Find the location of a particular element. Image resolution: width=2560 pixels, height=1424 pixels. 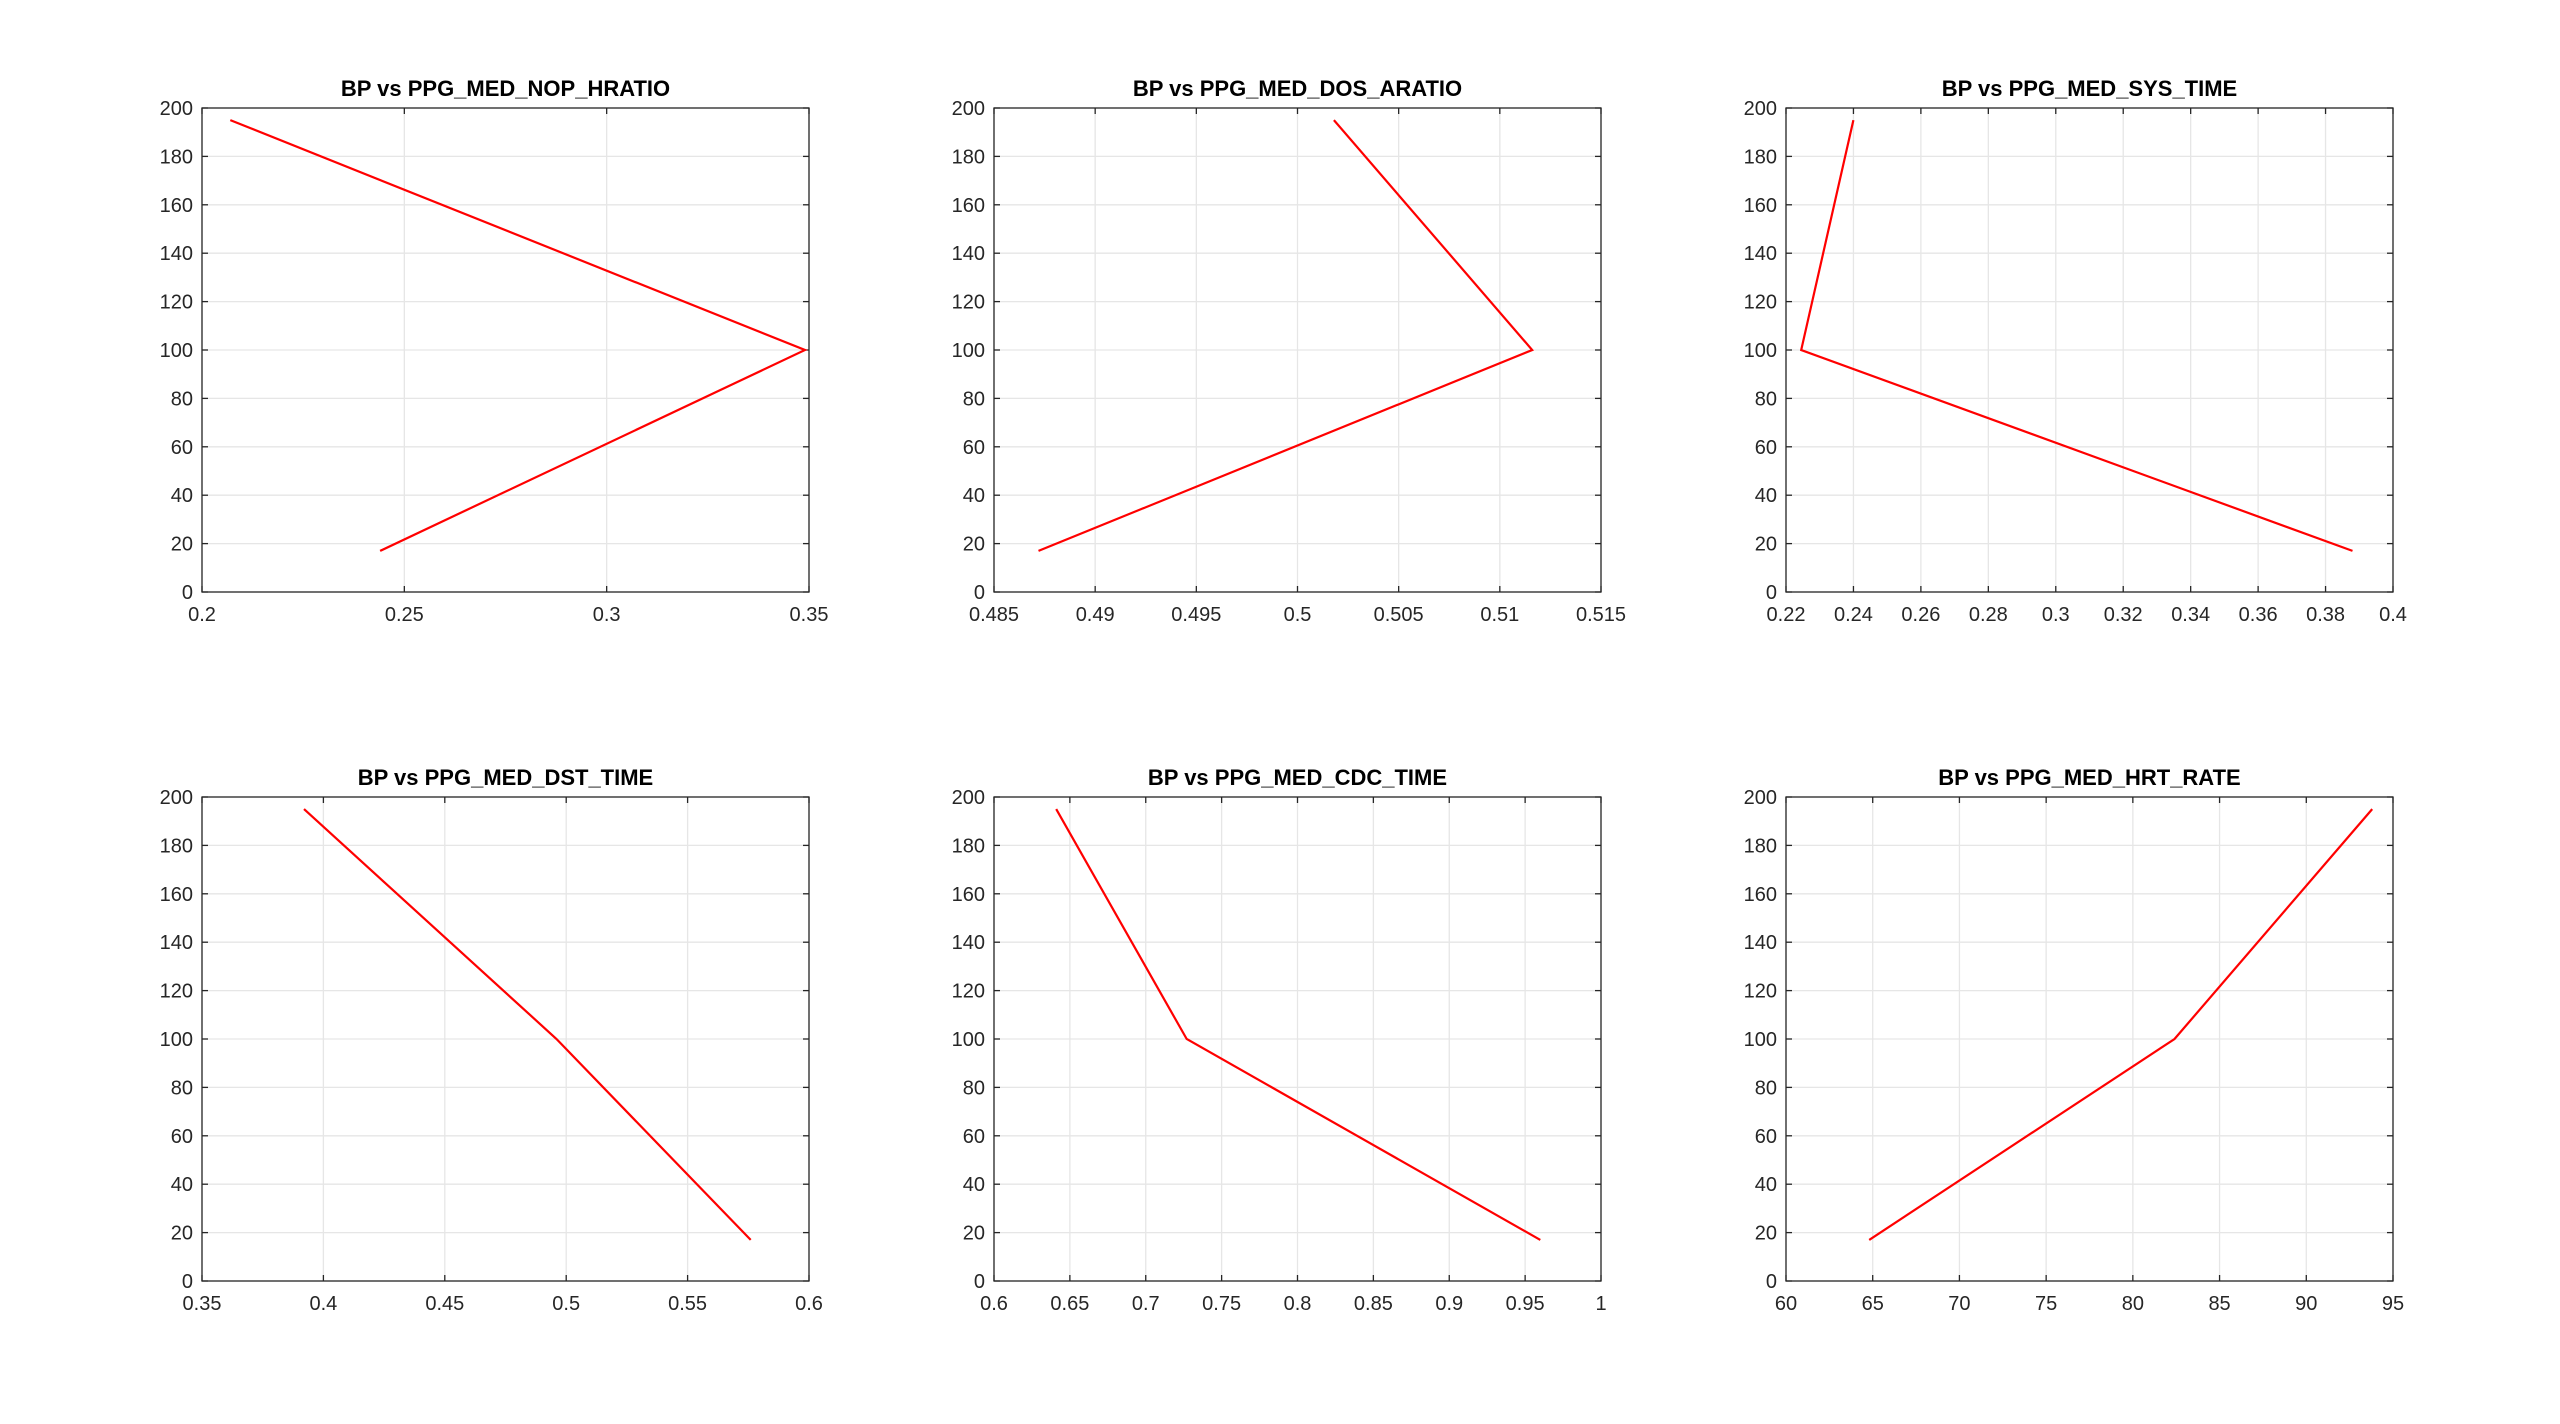

chart-title: BP vs PPG_MED_SYS_TIME is located at coordinates (2090, 88).